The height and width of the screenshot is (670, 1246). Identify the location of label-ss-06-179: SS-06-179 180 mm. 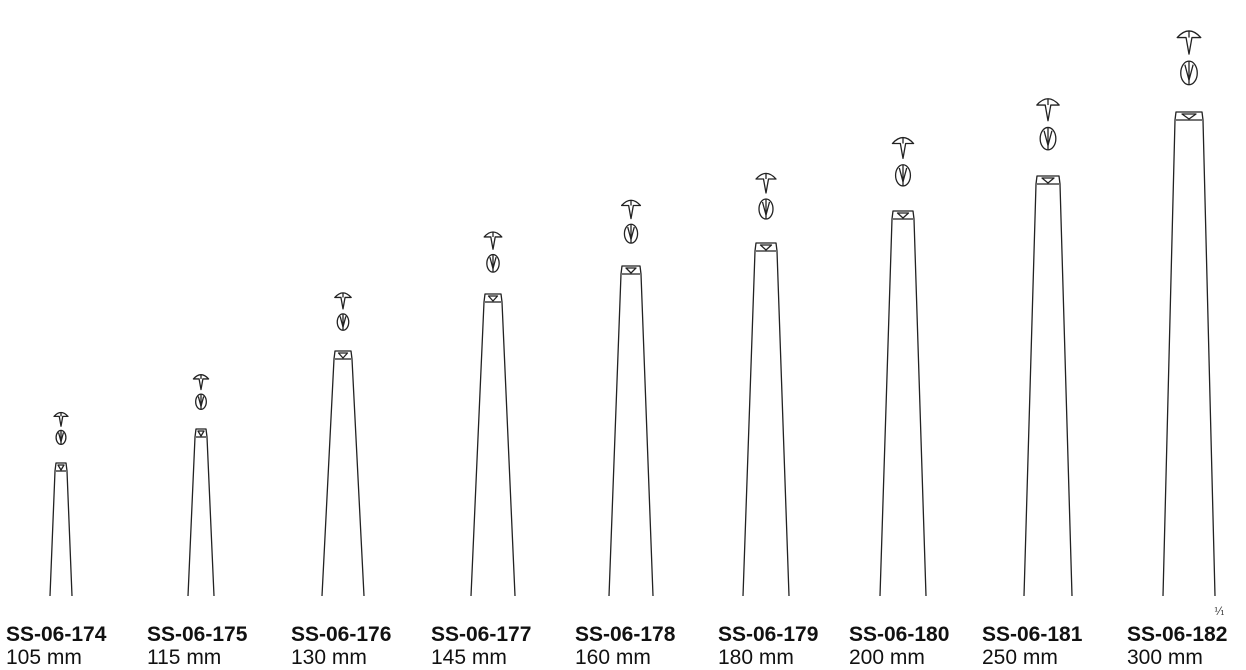
(793, 646).